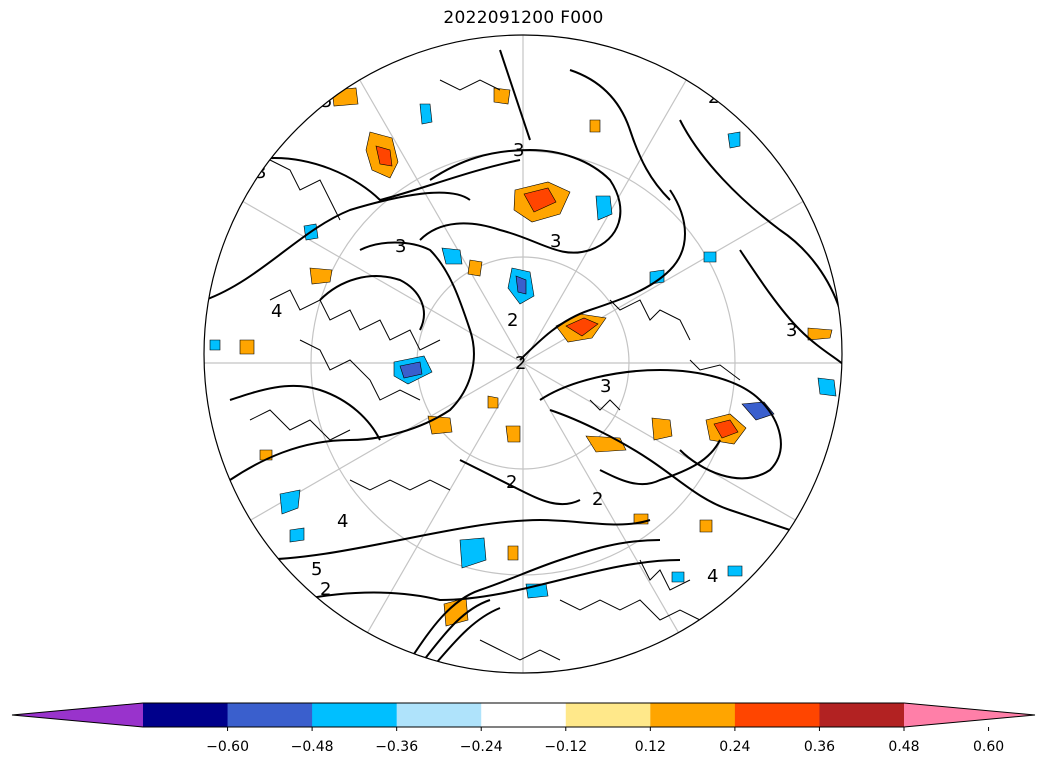 The width and height of the screenshot is (1047, 765). What do you see at coordinates (565, 747) in the screenshot?
I see `colorbar-tick-label: −0.12` at bounding box center [565, 747].